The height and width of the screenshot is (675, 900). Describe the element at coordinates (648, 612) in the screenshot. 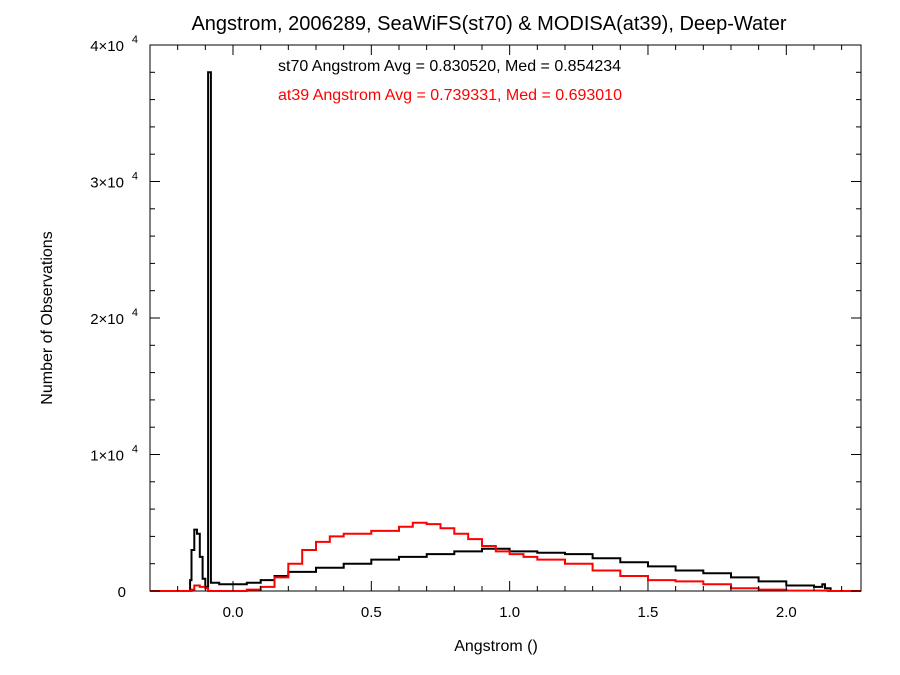

I see `x-tick-label: 1.5` at that location.